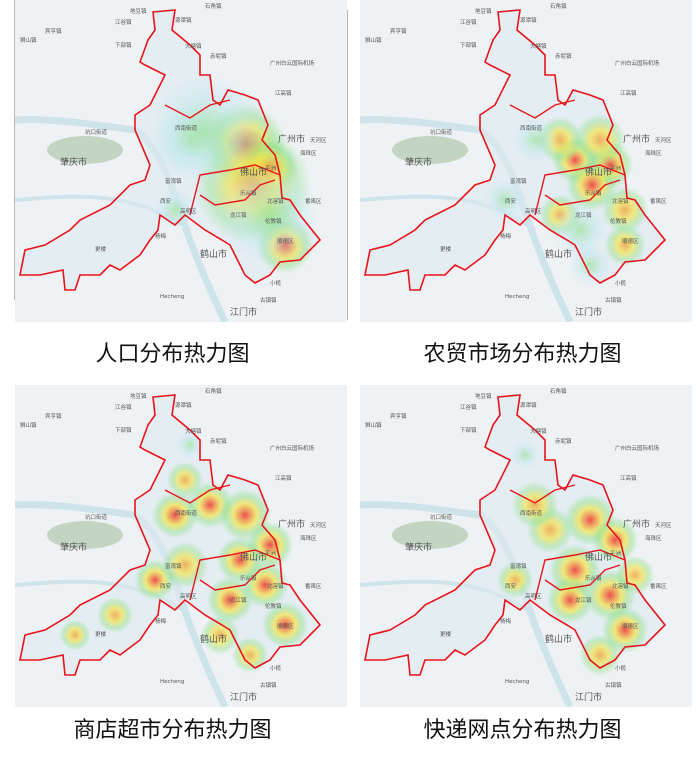 This screenshot has width=700, height=757. What do you see at coordinates (621, 668) in the screenshot?
I see `place-label: 小榄` at bounding box center [621, 668].